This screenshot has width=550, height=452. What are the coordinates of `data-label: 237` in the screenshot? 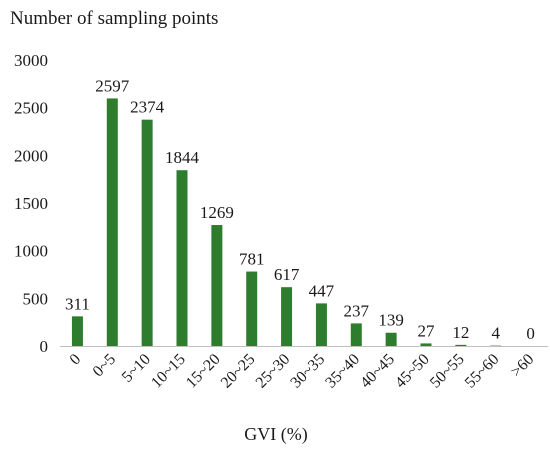 It's located at (357, 310).